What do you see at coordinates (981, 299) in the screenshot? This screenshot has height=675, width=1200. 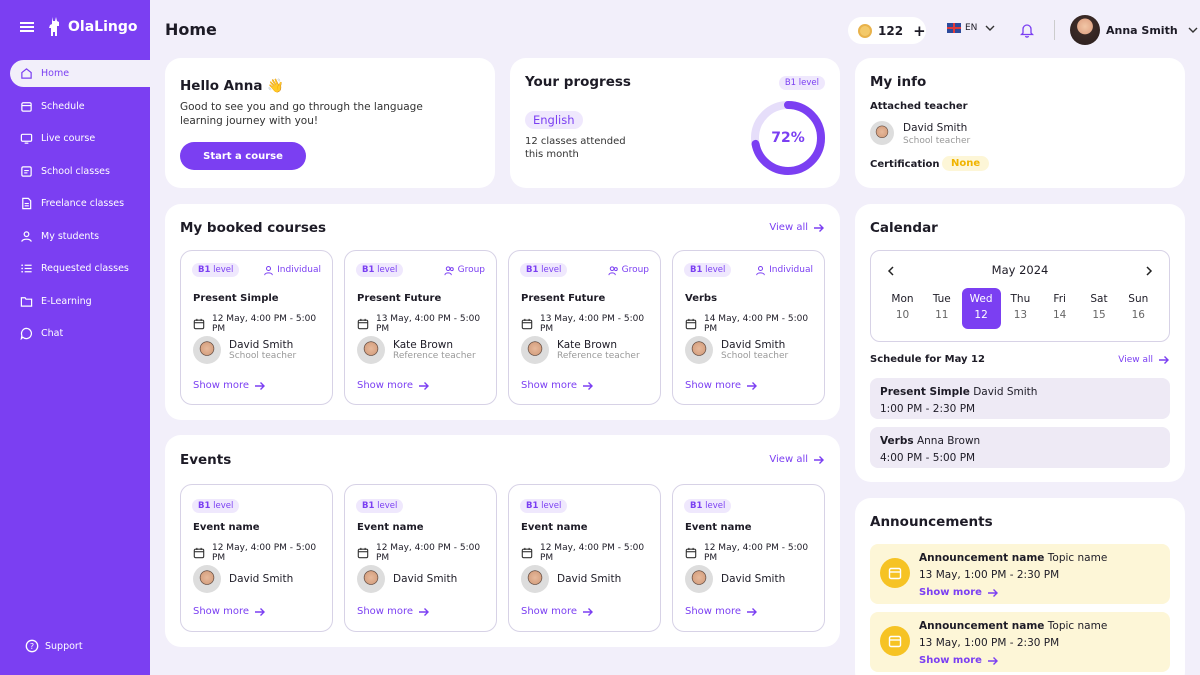 I see `day-name: Wed` at bounding box center [981, 299].